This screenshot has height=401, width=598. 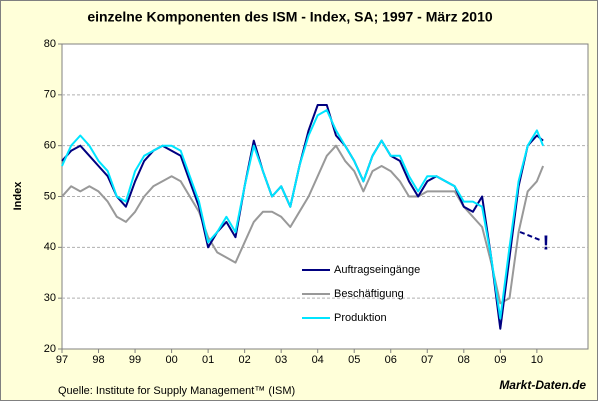 What do you see at coordinates (18, 196) in the screenshot?
I see `y-axis-label: Index` at bounding box center [18, 196].